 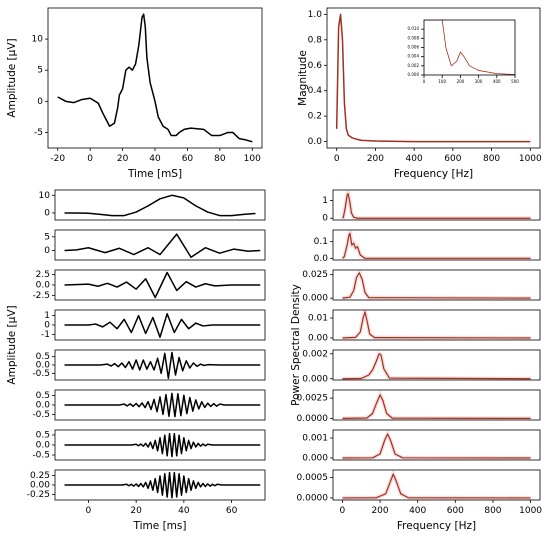 What do you see at coordinates (303, 78) in the screenshot?
I see `y-axis-label: Magnitude` at bounding box center [303, 78].